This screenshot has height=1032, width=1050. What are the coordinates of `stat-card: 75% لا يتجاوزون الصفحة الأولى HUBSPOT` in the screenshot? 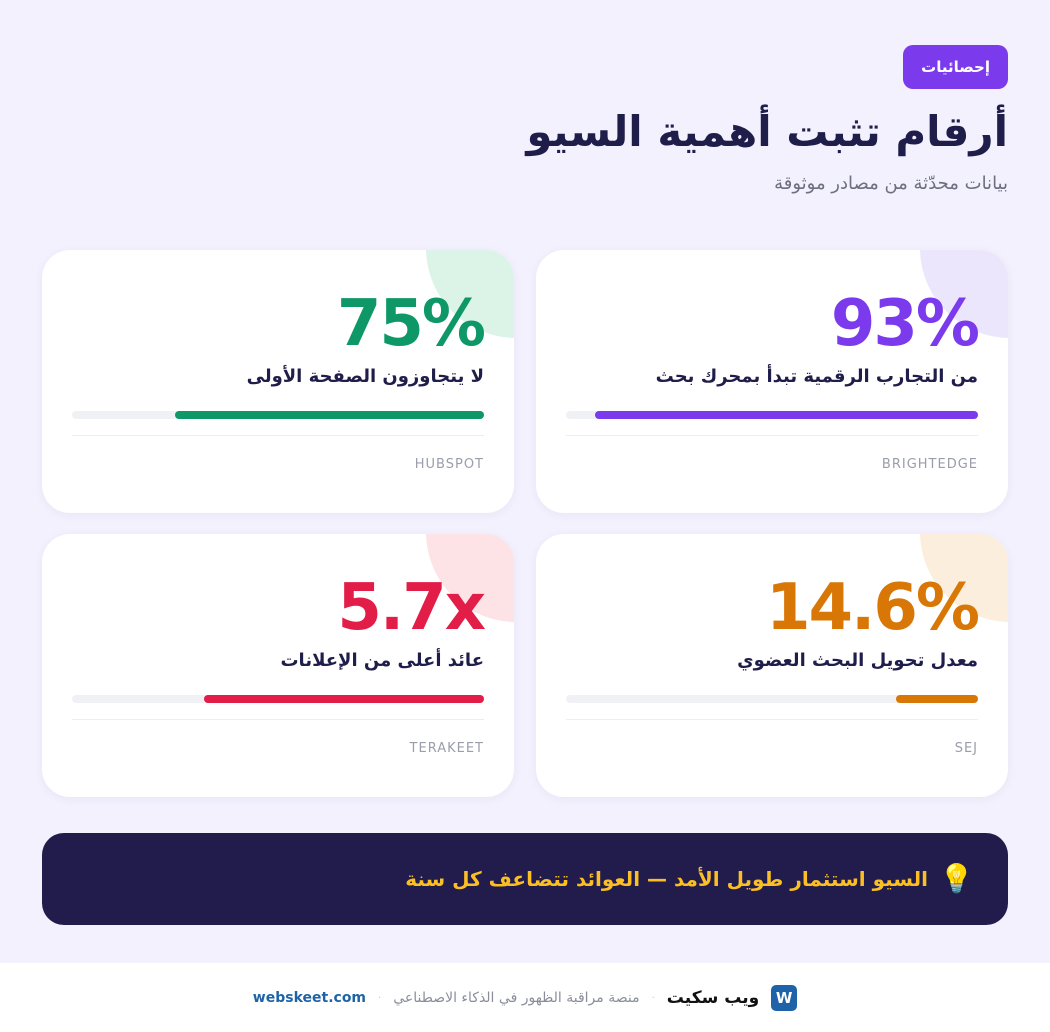 It's located at (278, 381).